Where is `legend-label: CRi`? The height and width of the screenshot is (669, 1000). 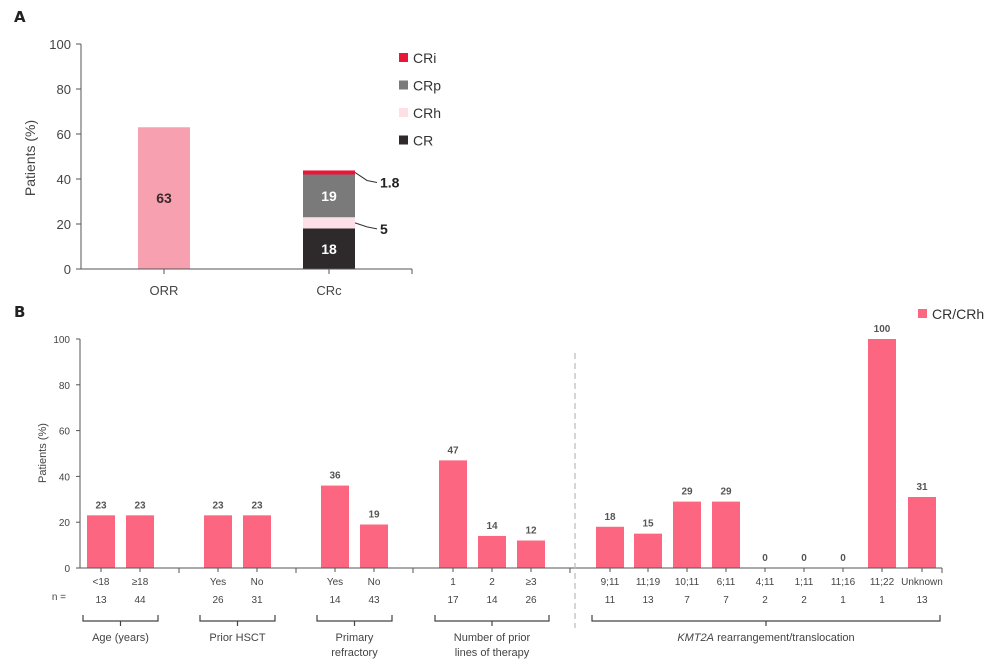 legend-label: CRi is located at coordinates (424, 58).